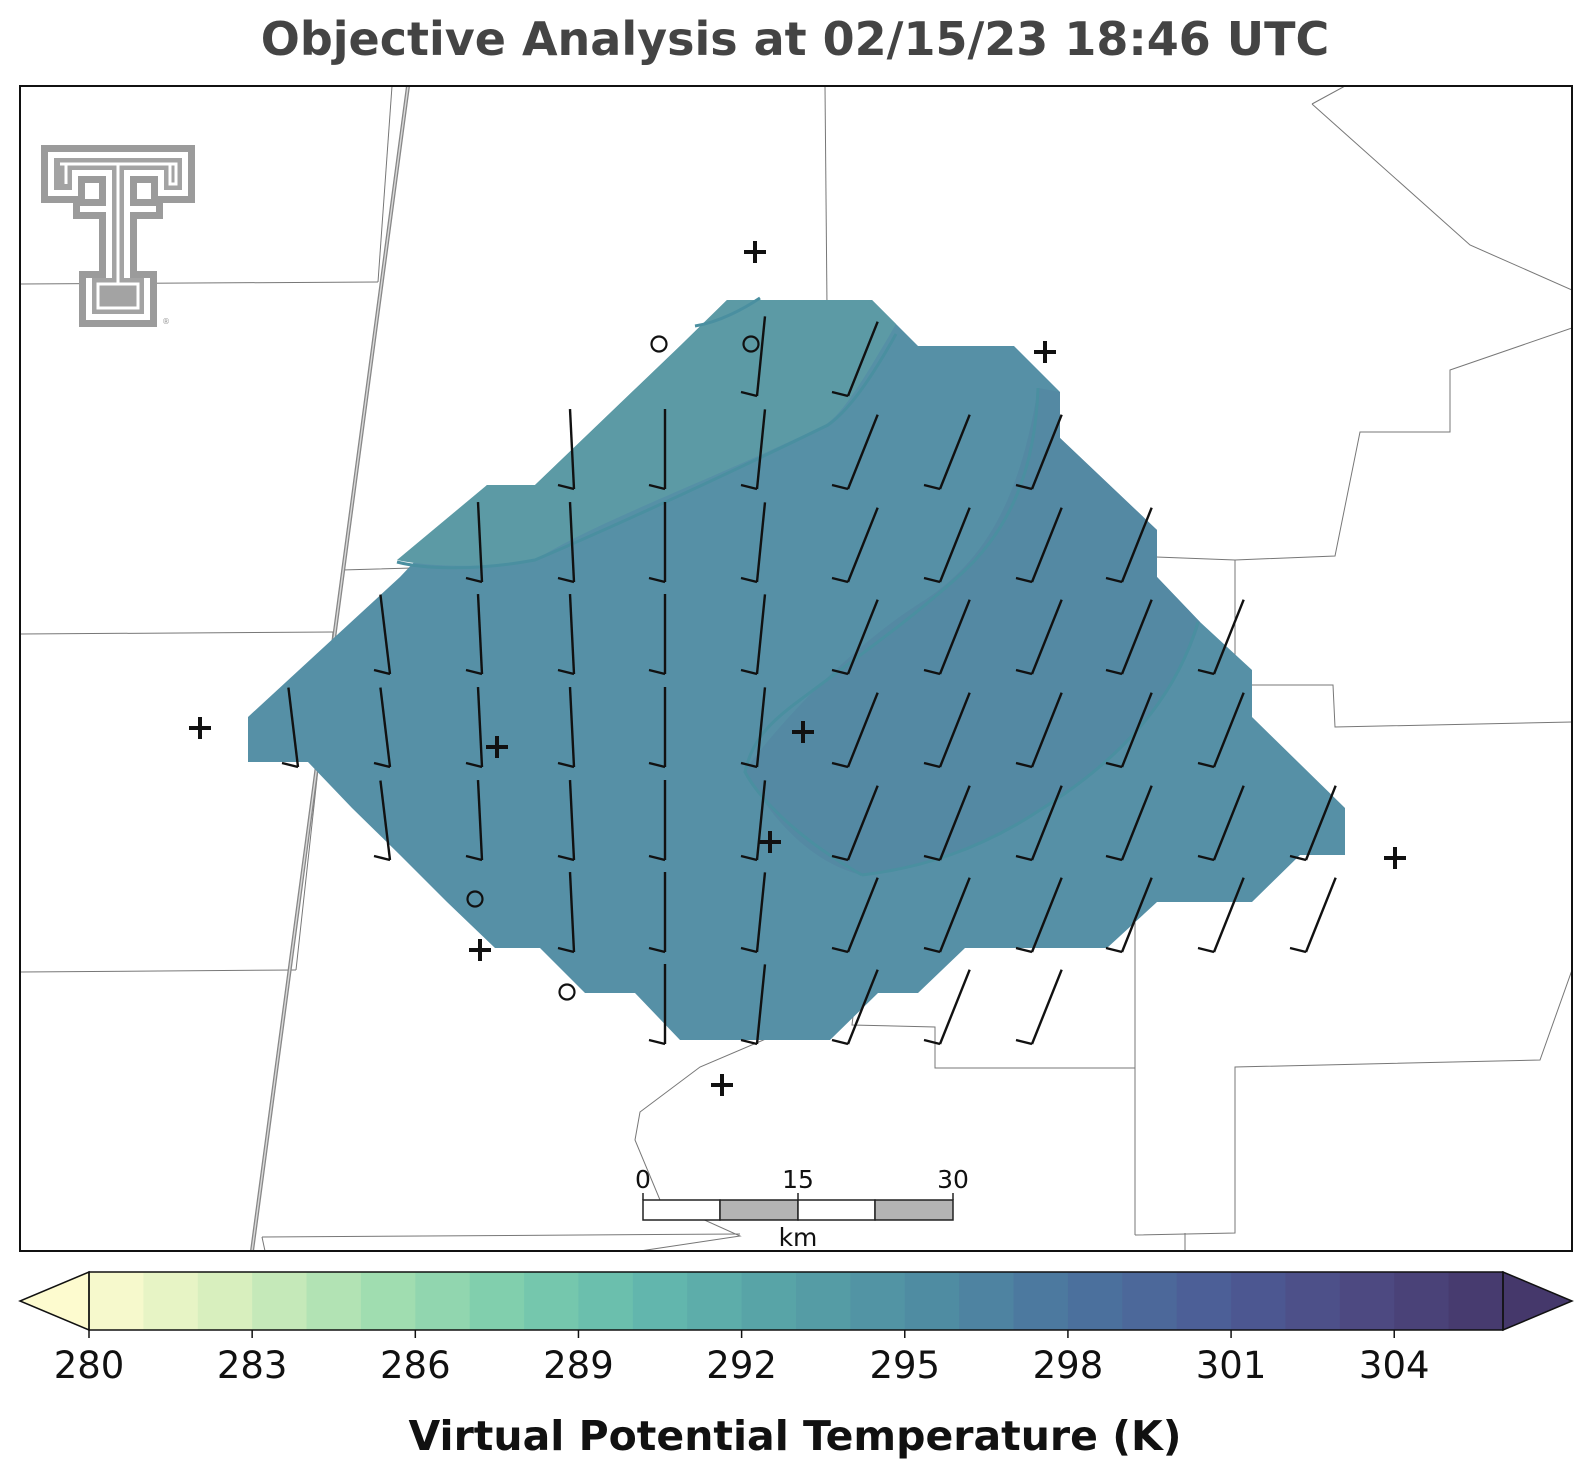 This screenshot has height=1483, width=1590. I want to click on map-title: Objective Analysis at 02/15/23 18:46 UTC, so click(795, 39).